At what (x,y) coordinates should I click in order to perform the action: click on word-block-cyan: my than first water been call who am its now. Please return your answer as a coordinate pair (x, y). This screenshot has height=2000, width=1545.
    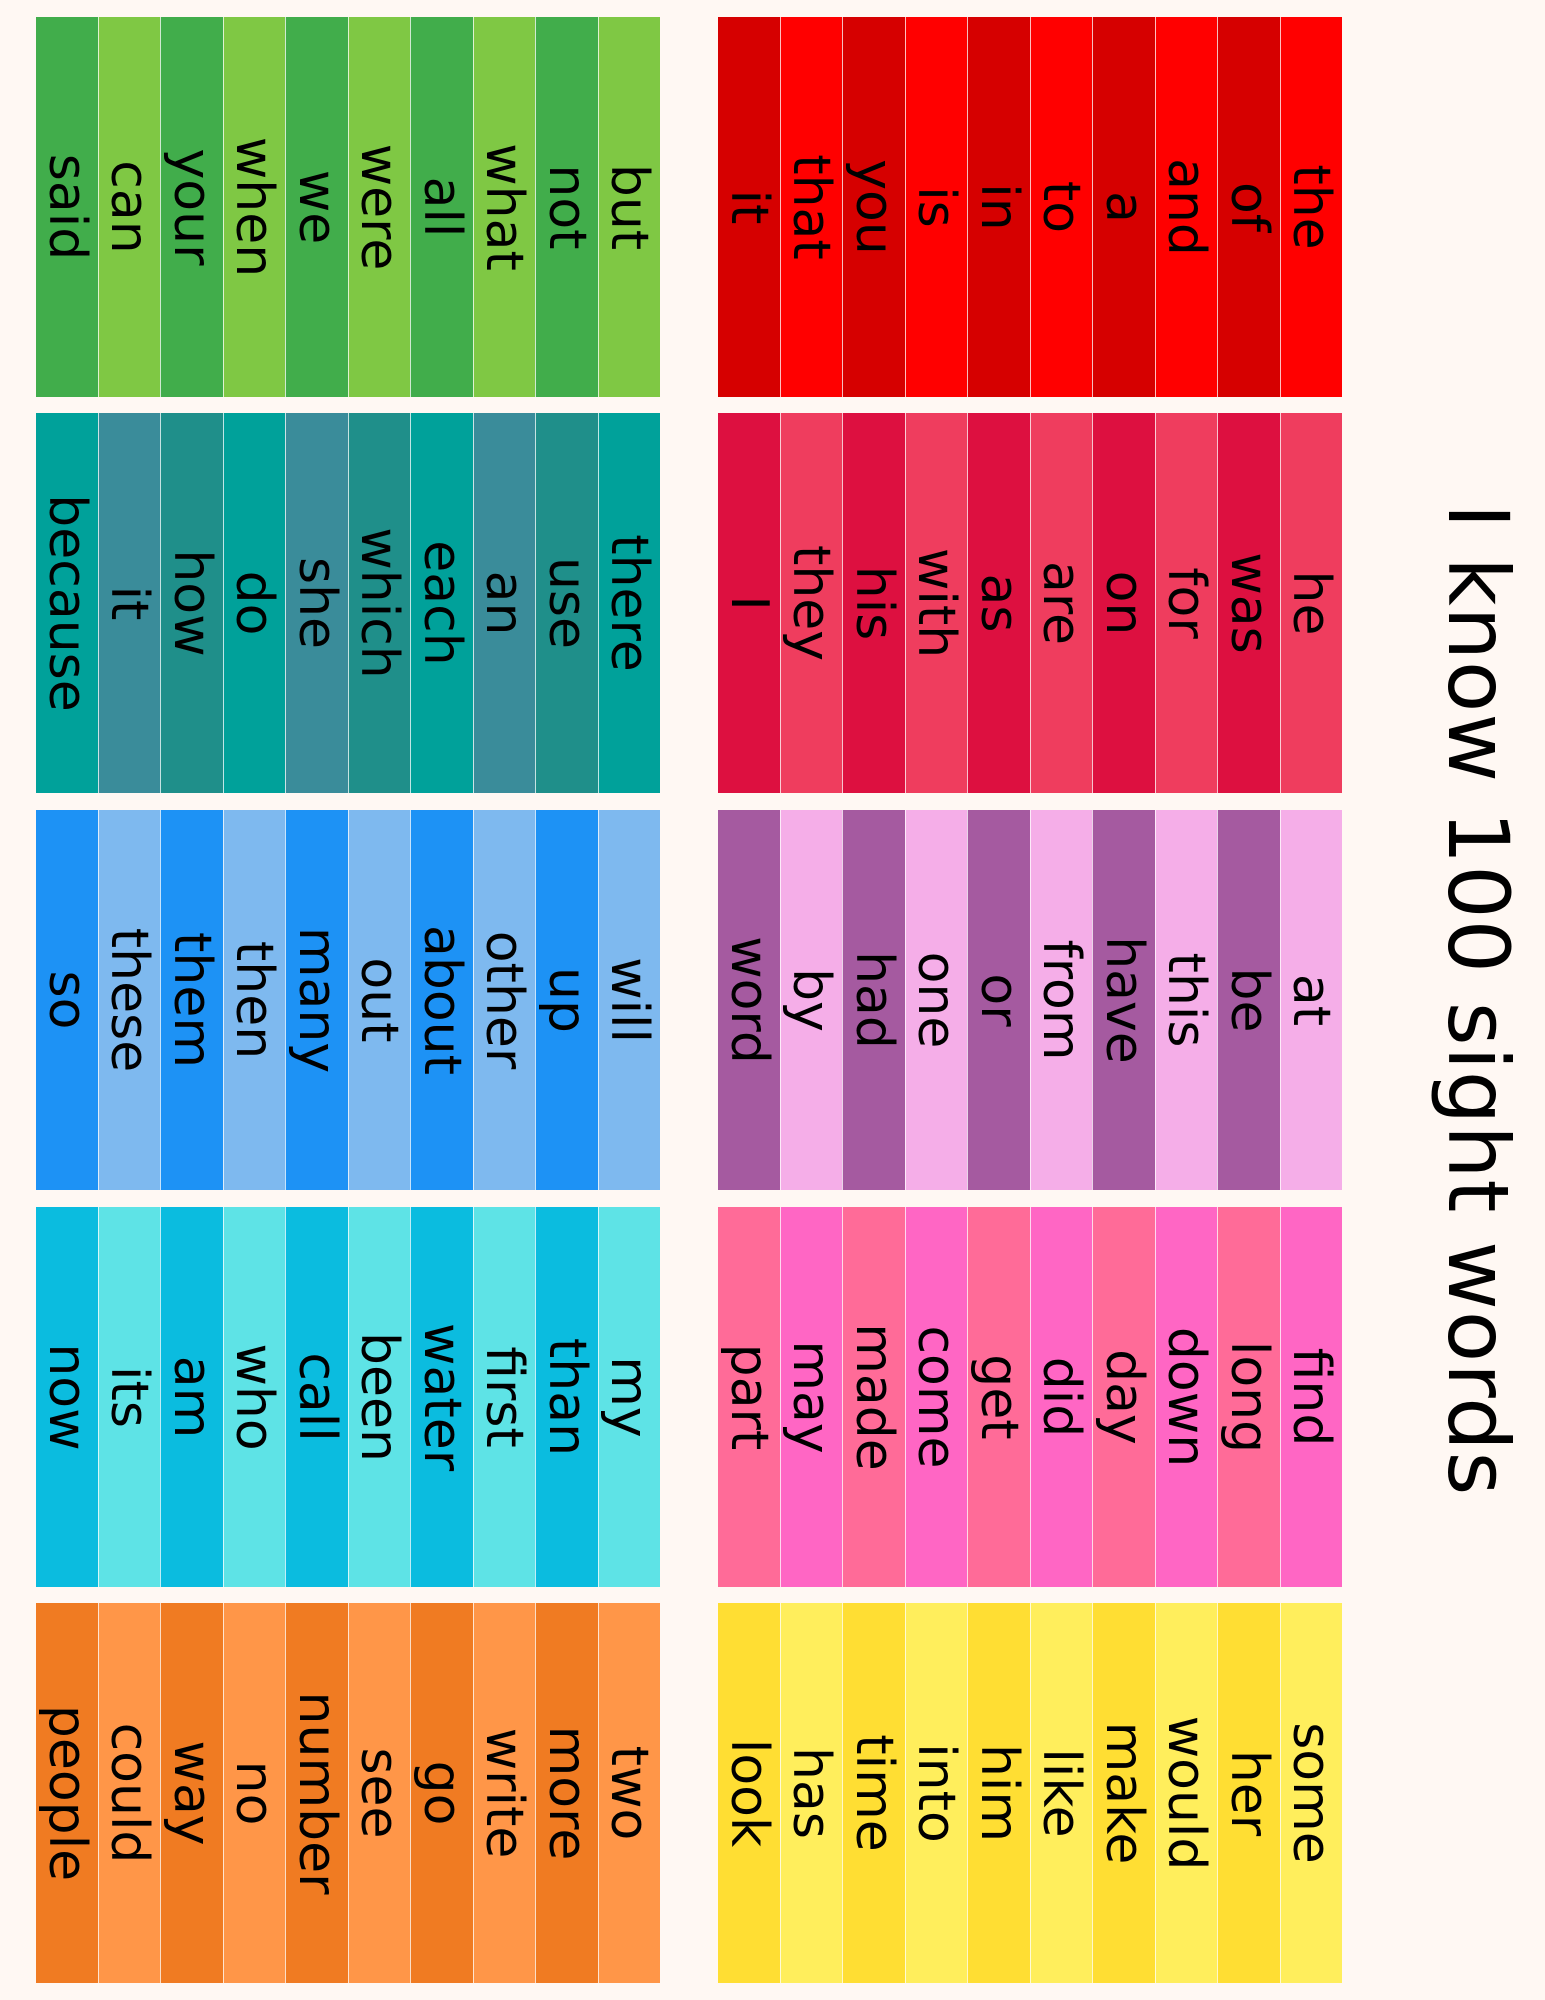
    Looking at the image, I should click on (344, 1397).